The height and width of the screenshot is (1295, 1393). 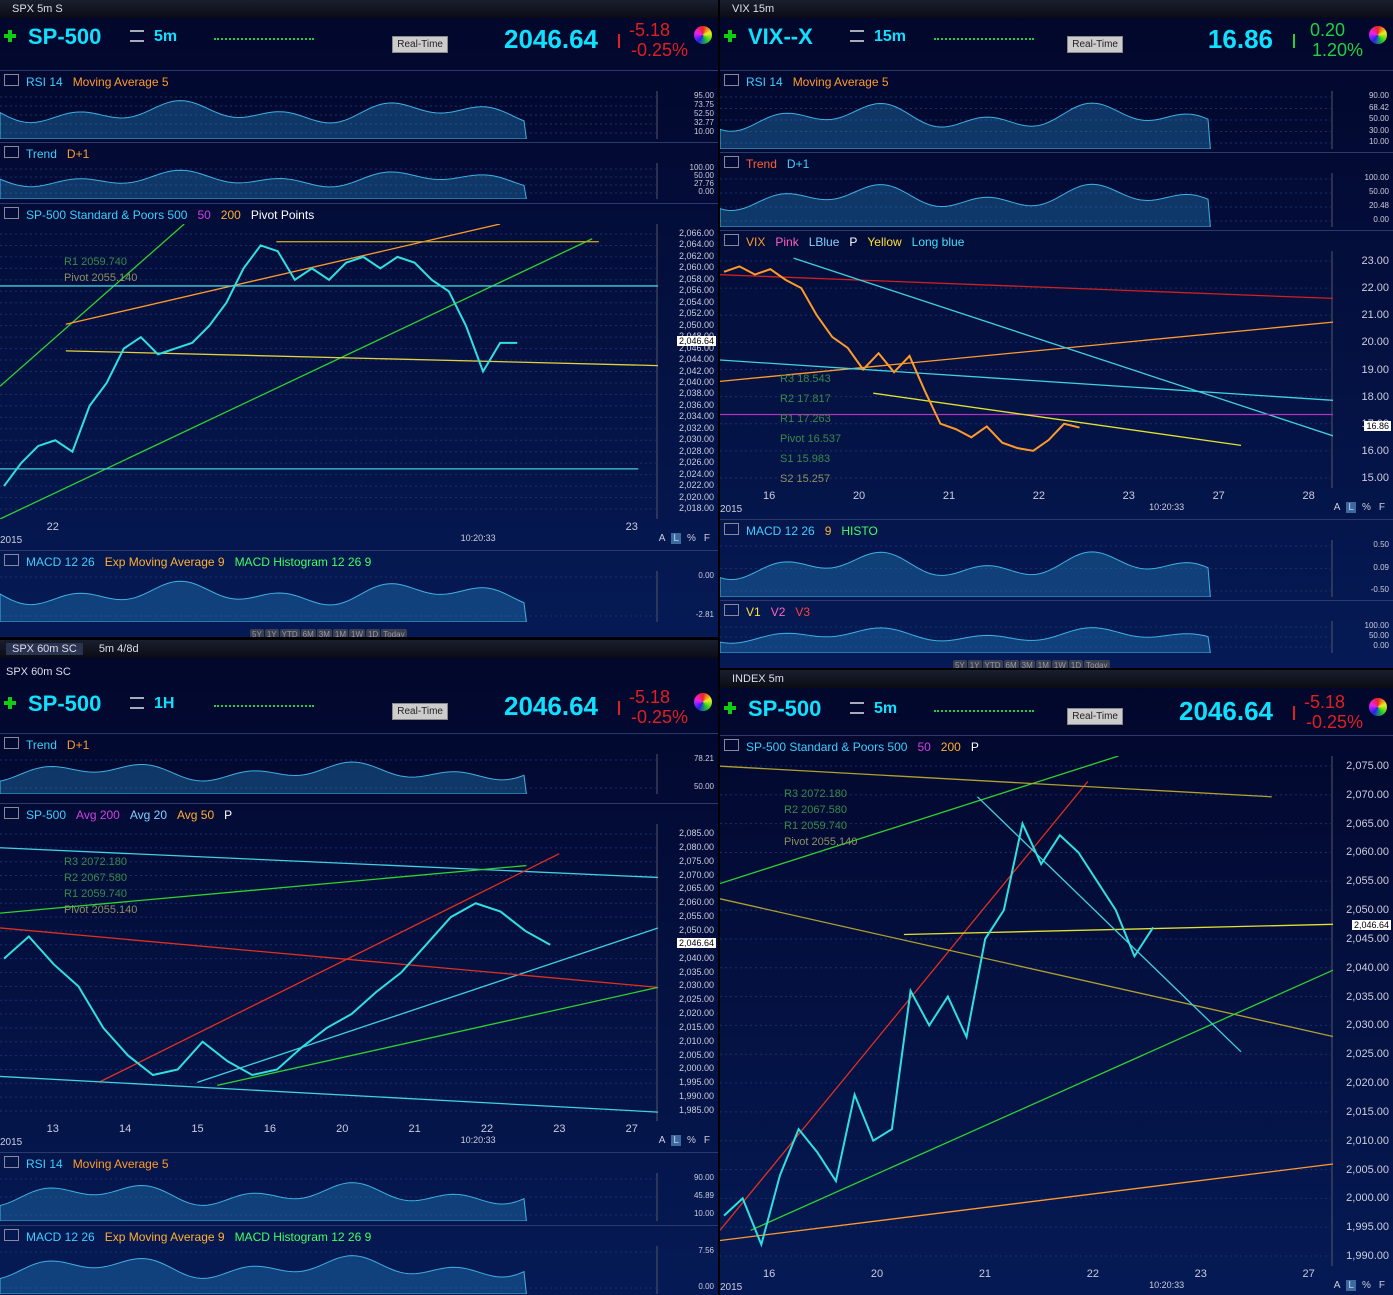 What do you see at coordinates (148, 815) in the screenshot?
I see `indicator-label: Avg 20` at bounding box center [148, 815].